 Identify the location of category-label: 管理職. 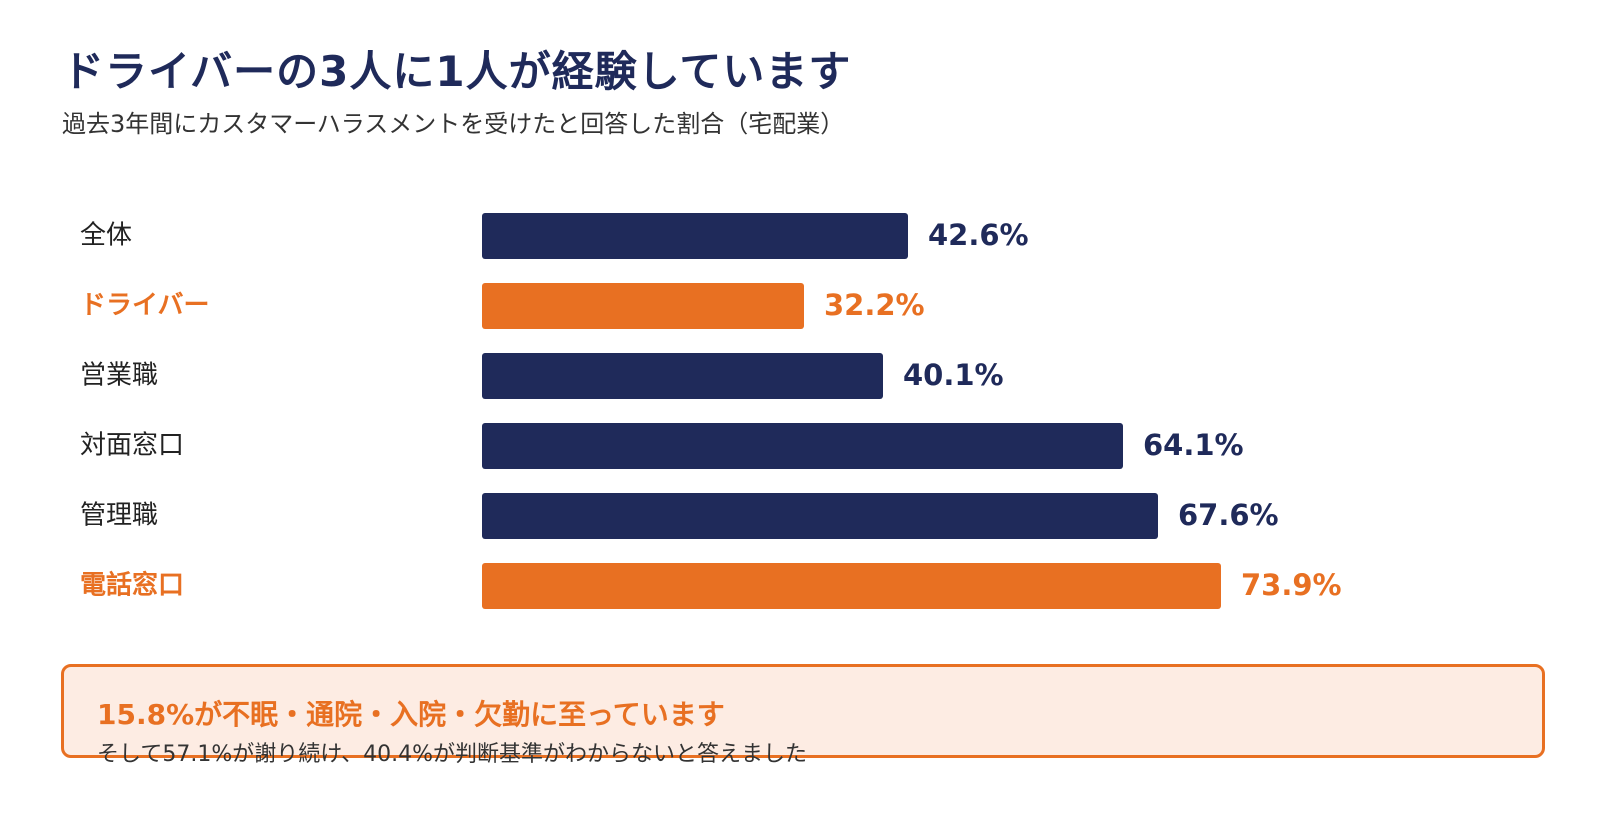
(119, 516).